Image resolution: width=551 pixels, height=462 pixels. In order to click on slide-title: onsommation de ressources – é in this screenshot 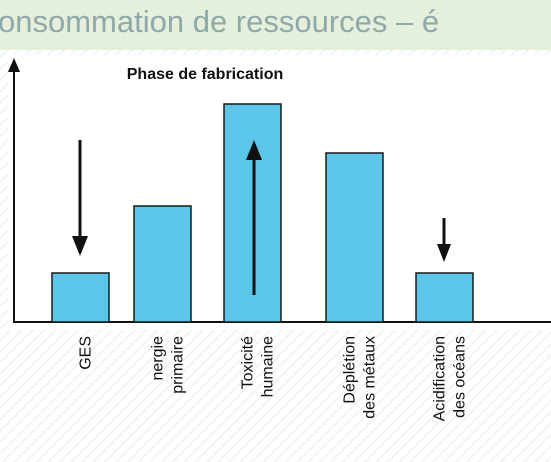, I will do `click(219, 21)`.